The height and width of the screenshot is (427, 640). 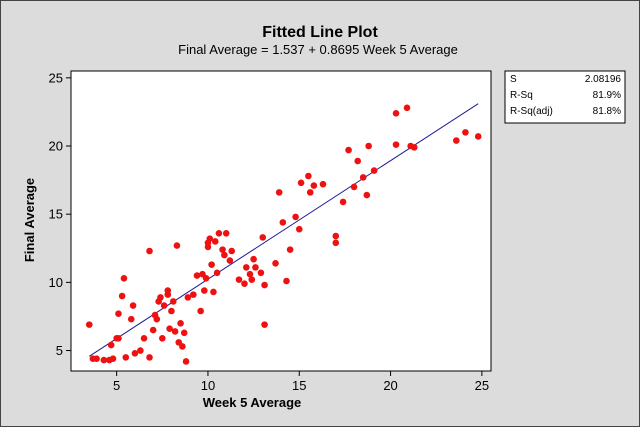 I want to click on chart-title: Fitted Line Plot, so click(x=320, y=32).